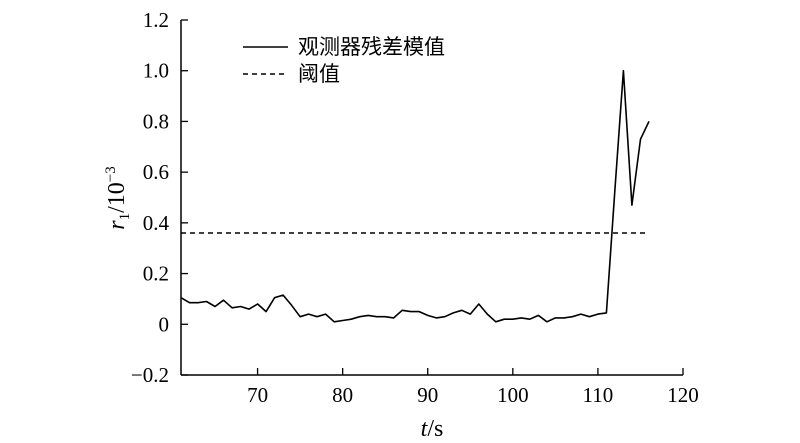 Image resolution: width=800 pixels, height=443 pixels. What do you see at coordinates (156, 172) in the screenshot?
I see `y-tick-label: 0.6` at bounding box center [156, 172].